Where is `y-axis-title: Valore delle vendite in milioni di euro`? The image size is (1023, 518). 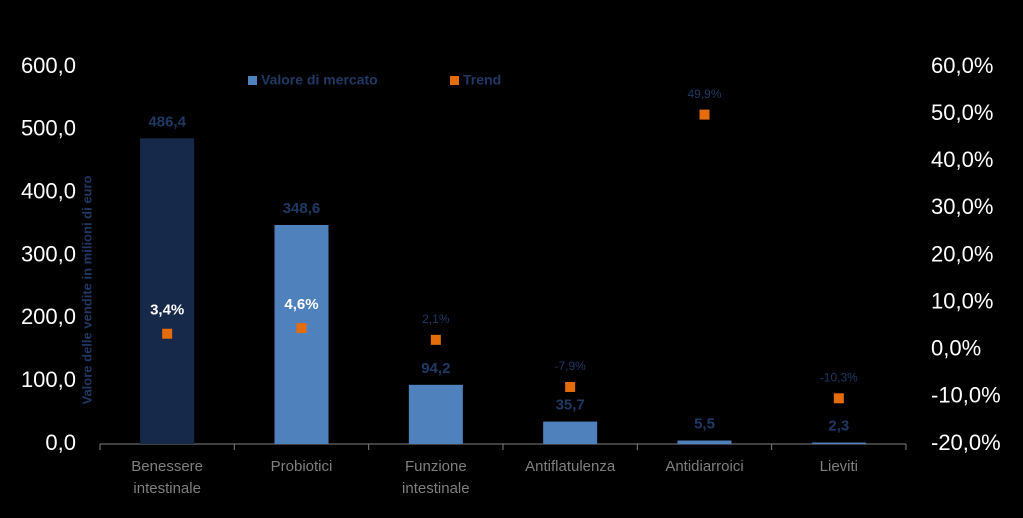 y-axis-title: Valore delle vendite in milioni di euro is located at coordinates (86, 289).